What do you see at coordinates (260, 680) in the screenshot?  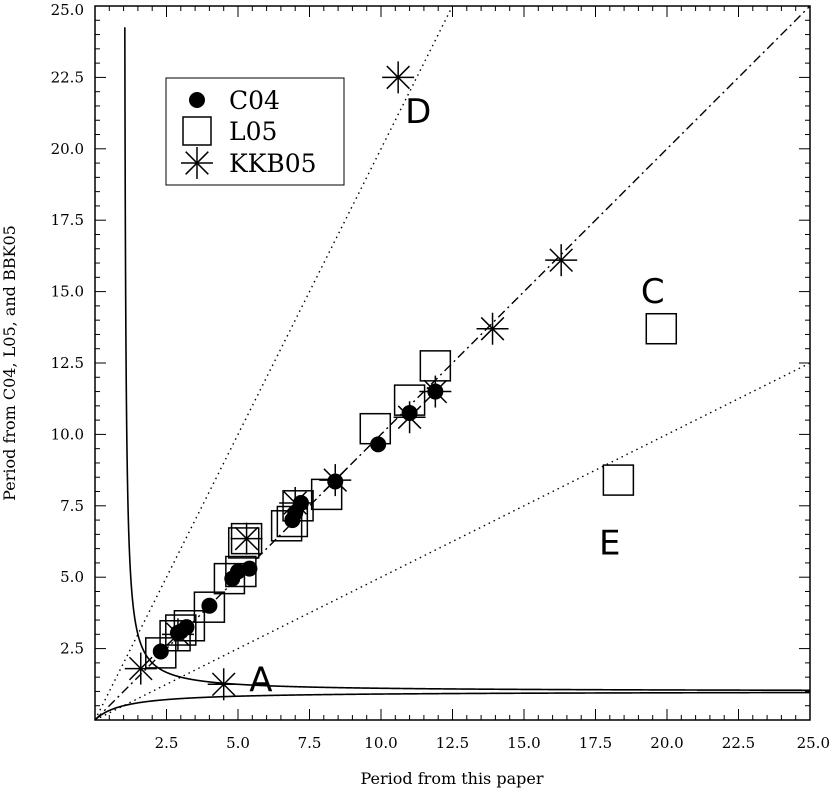 I see `annotation-label: A` at bounding box center [260, 680].